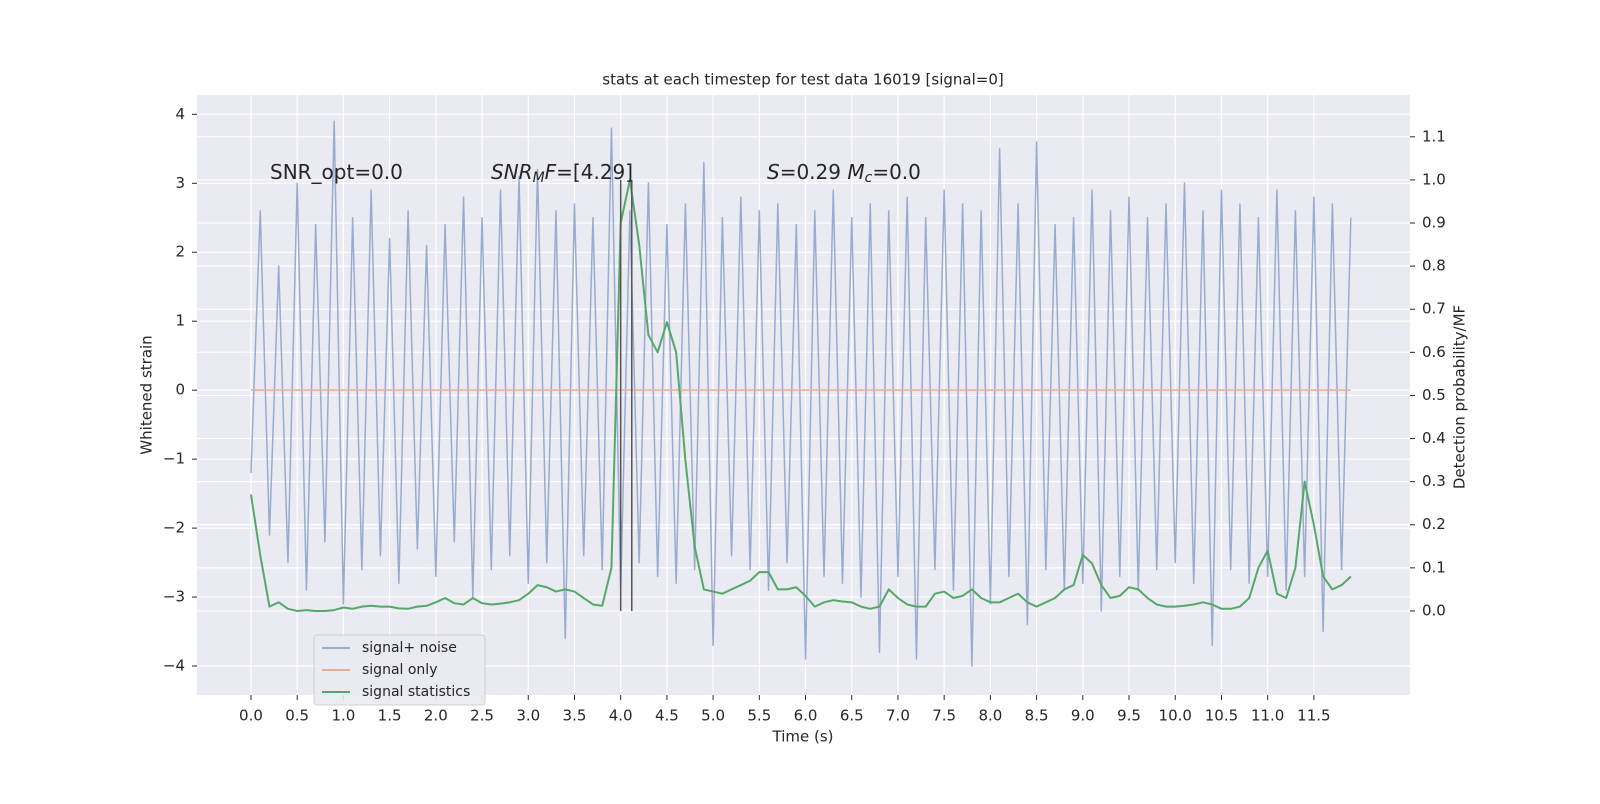  I want to click on x-tick-label: 8.0, so click(990, 716).